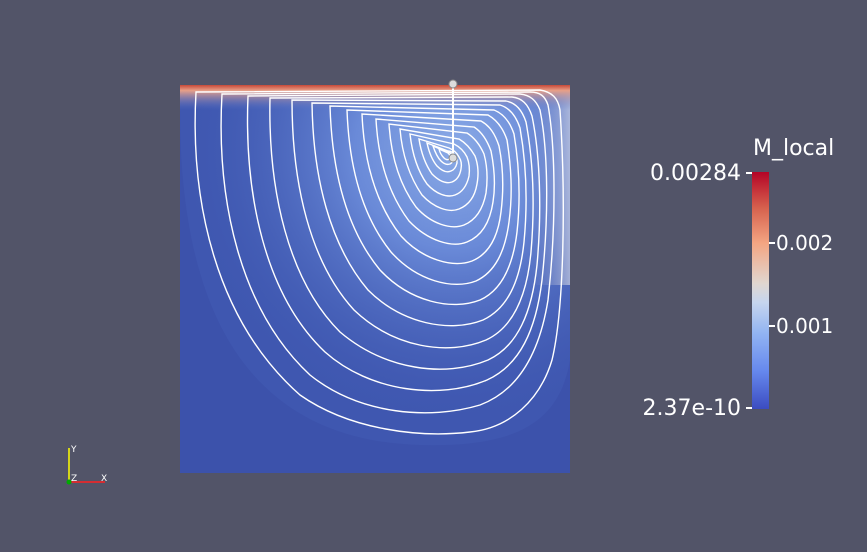 This screenshot has width=867, height=552. What do you see at coordinates (695, 173) in the screenshot?
I see `colorbar-max-label: 0.00284` at bounding box center [695, 173].